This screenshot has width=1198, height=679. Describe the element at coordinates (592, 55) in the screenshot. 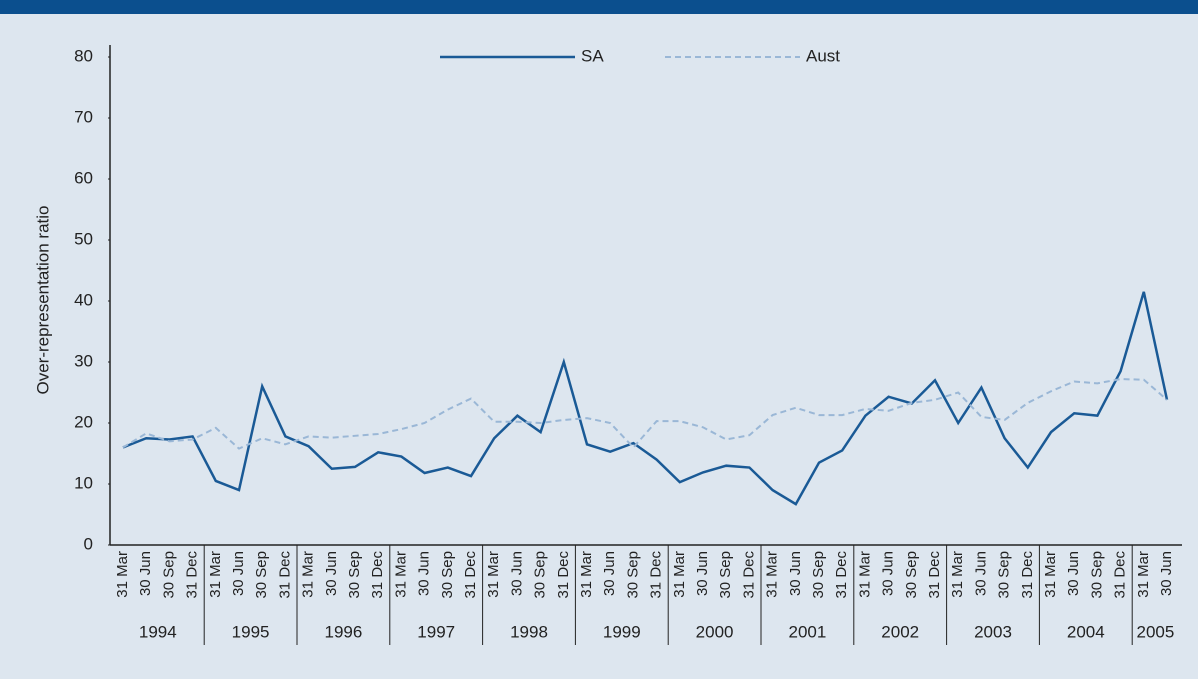

I see `legend-label: SA` at that location.